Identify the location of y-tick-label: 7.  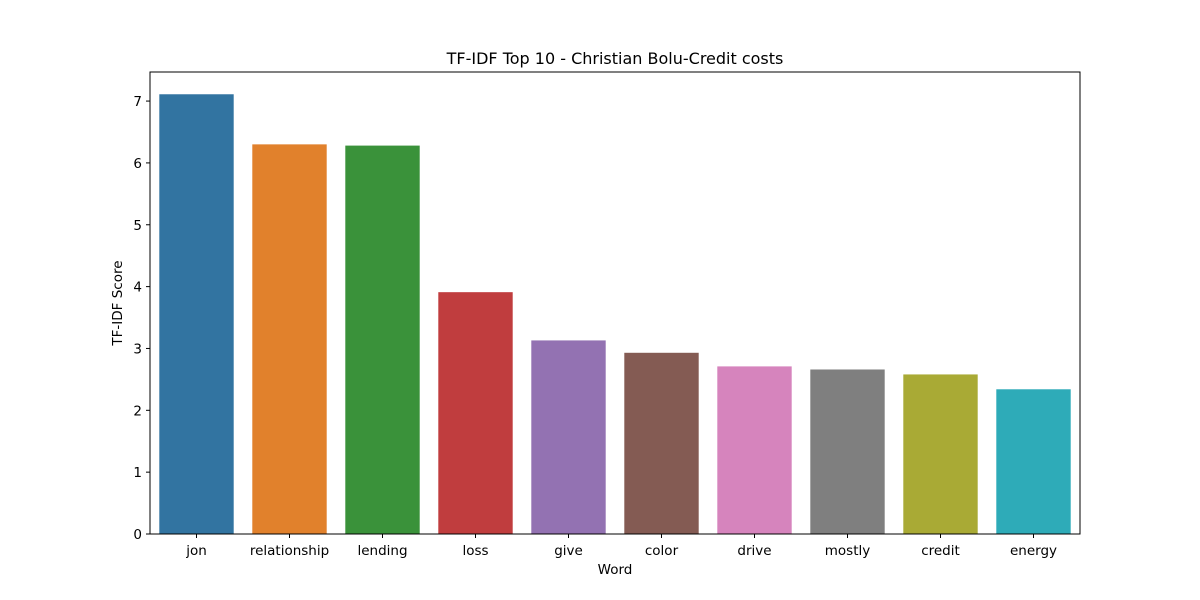
(137, 102).